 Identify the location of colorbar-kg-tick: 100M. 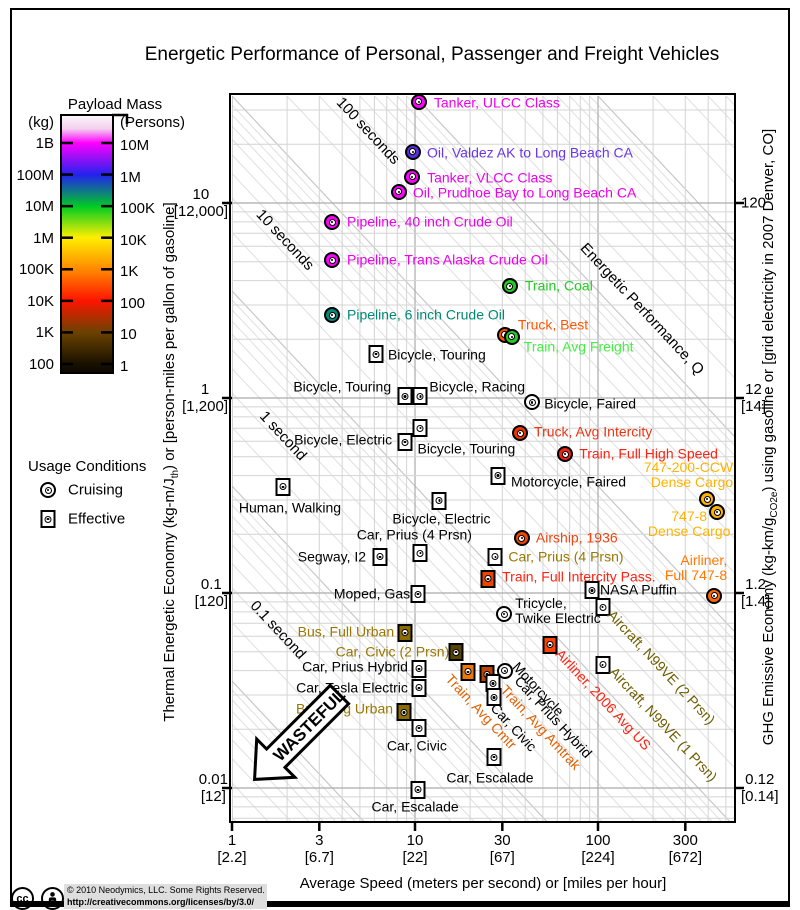
(35, 175).